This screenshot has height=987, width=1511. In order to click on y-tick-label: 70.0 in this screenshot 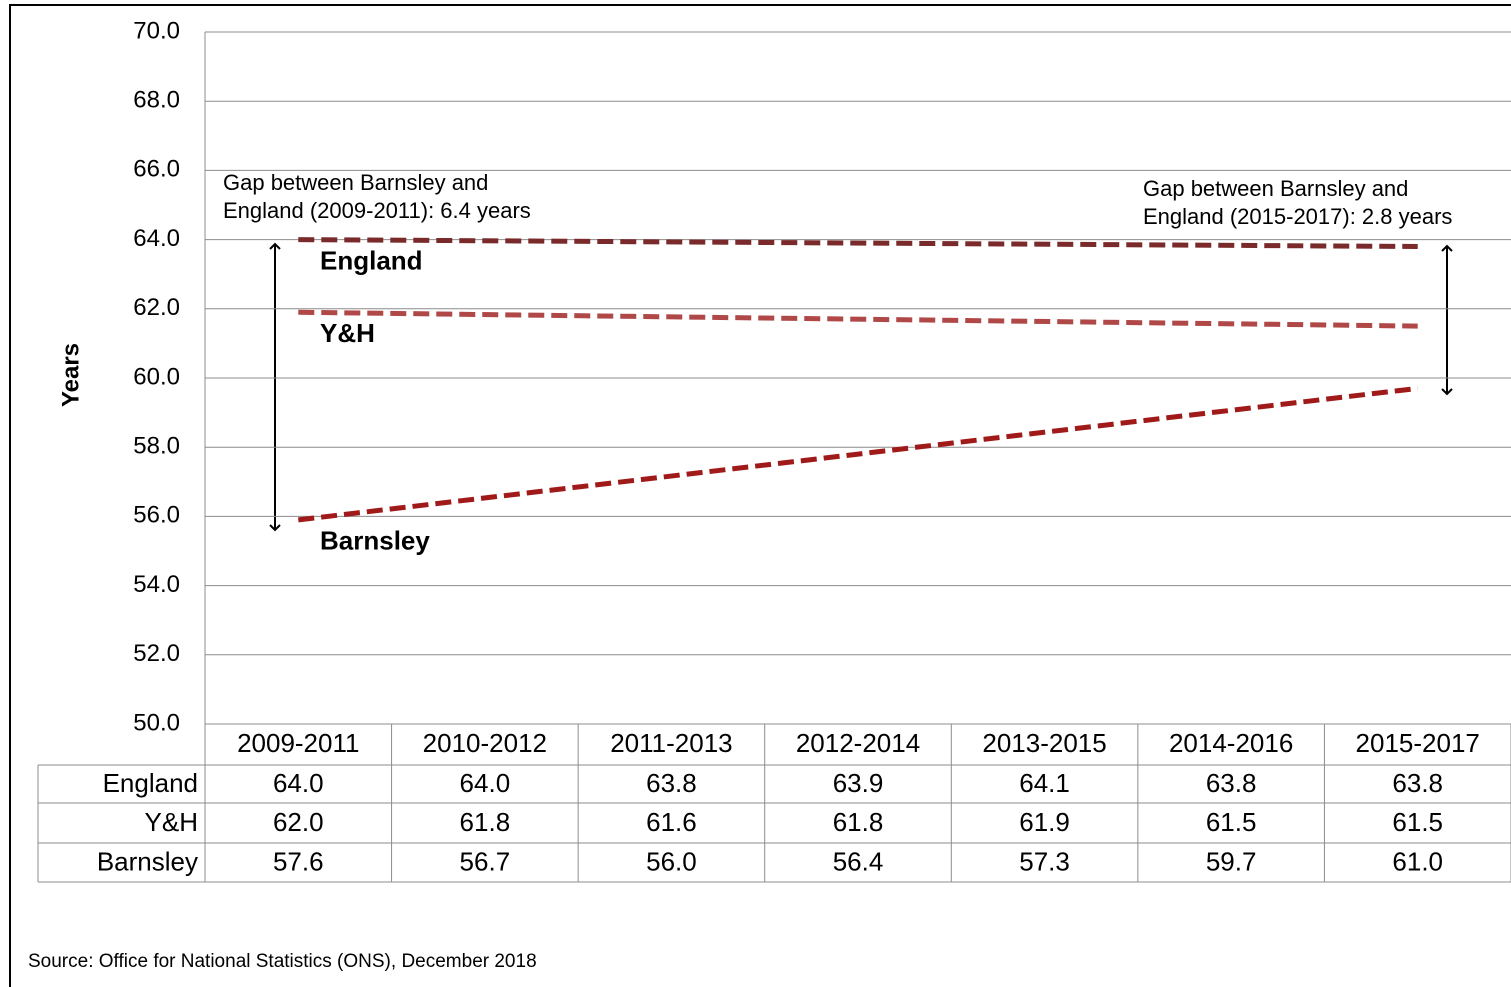, I will do `click(156, 30)`.